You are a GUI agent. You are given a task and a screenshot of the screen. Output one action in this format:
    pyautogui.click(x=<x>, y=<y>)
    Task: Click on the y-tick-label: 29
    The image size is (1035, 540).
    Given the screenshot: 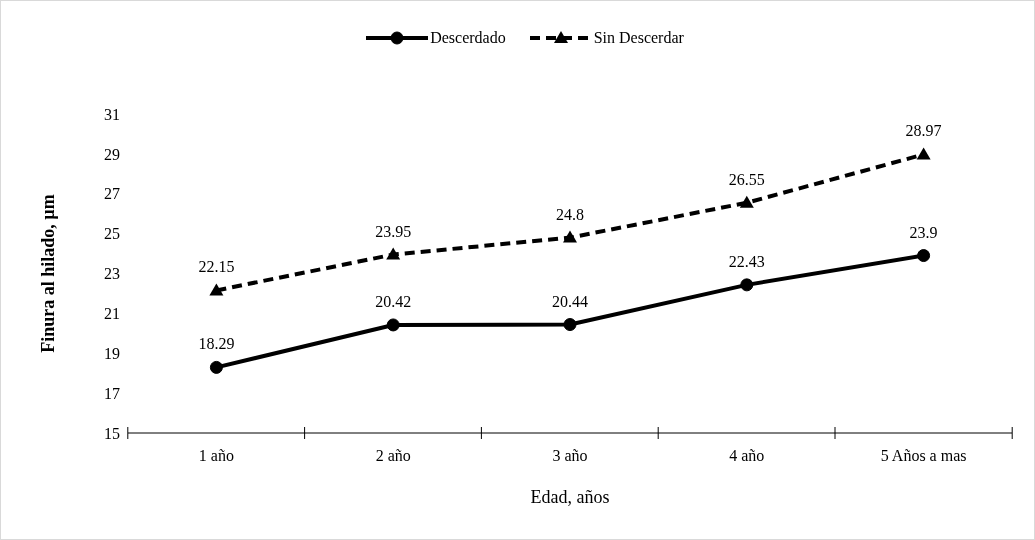 What is the action you would take?
    pyautogui.click(x=112, y=154)
    